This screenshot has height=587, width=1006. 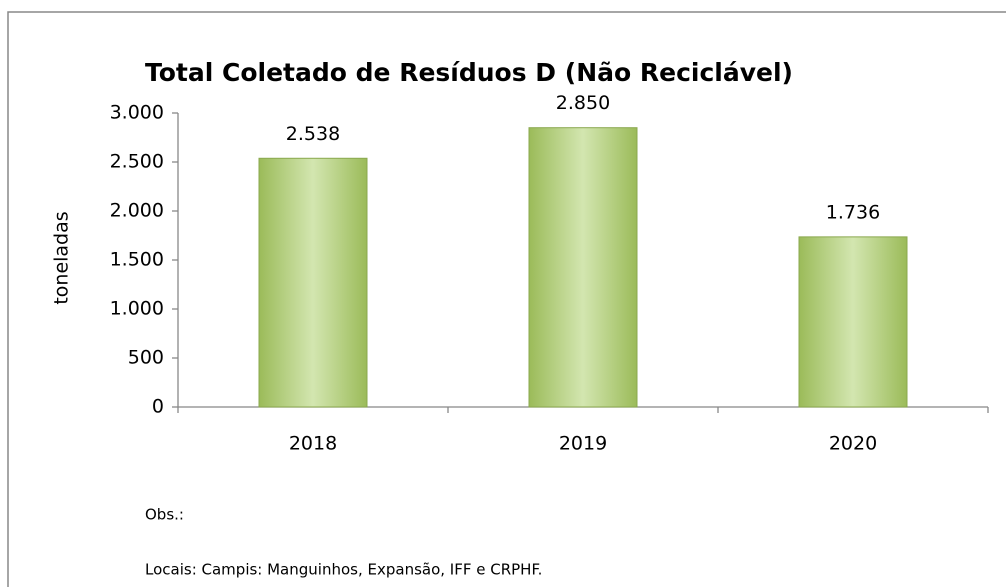 What do you see at coordinates (62, 257) in the screenshot?
I see `y-axis-label: toneladas` at bounding box center [62, 257].